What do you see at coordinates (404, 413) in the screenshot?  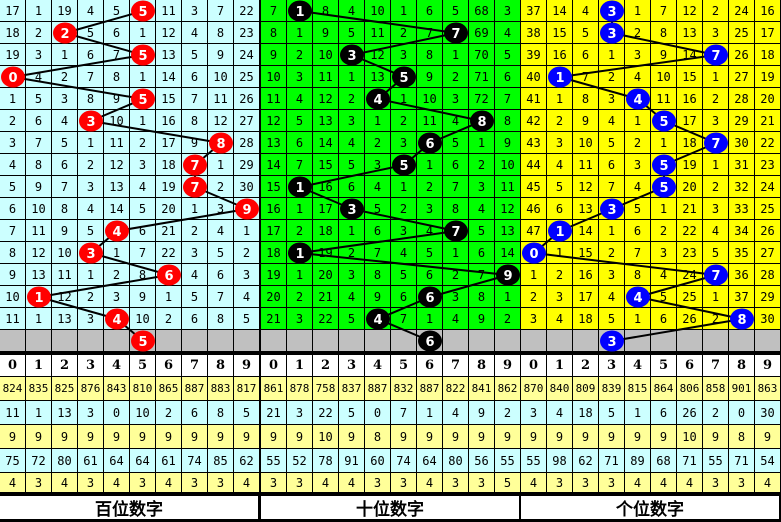 I see `stat-cell: 7` at bounding box center [404, 413].